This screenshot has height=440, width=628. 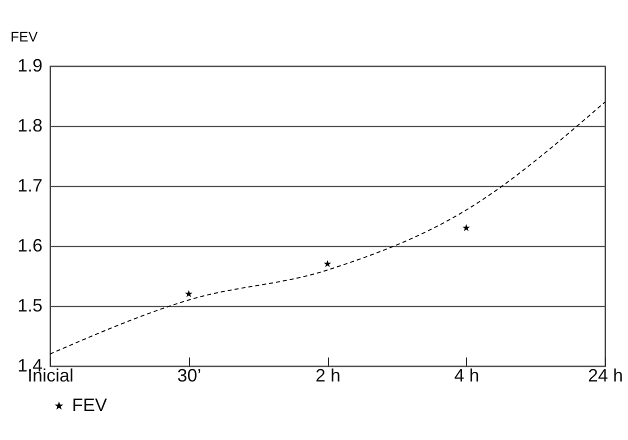 I want to click on y-axis-title: FEV, so click(x=24, y=36).